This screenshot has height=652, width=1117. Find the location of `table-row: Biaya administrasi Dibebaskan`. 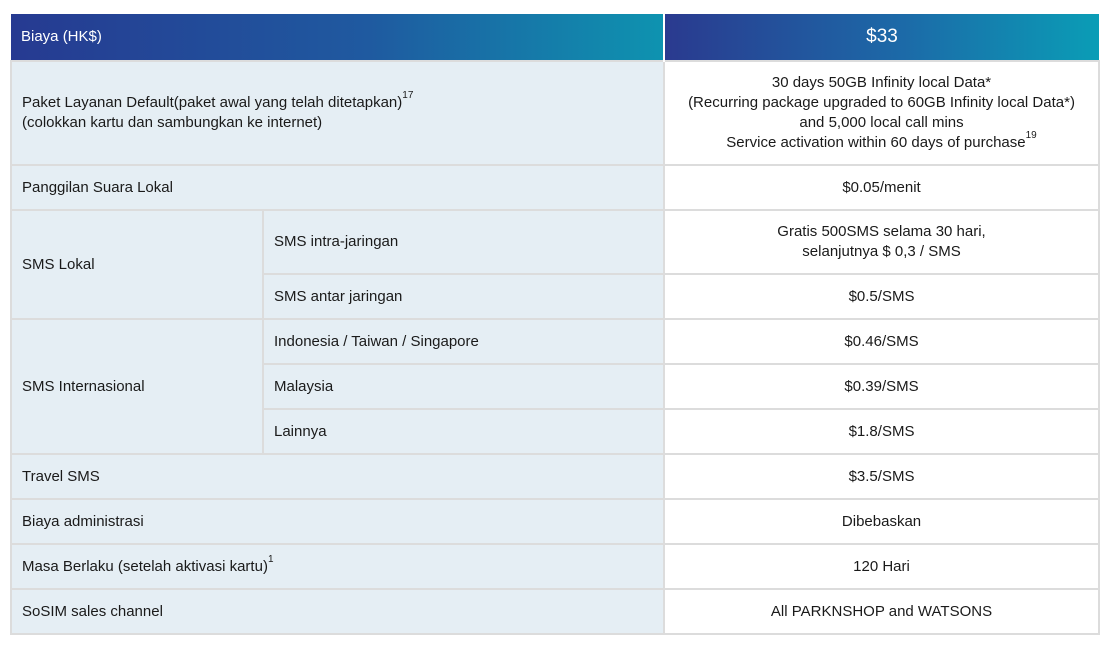

table-row: Biaya administrasi Dibebaskan is located at coordinates (555, 521).